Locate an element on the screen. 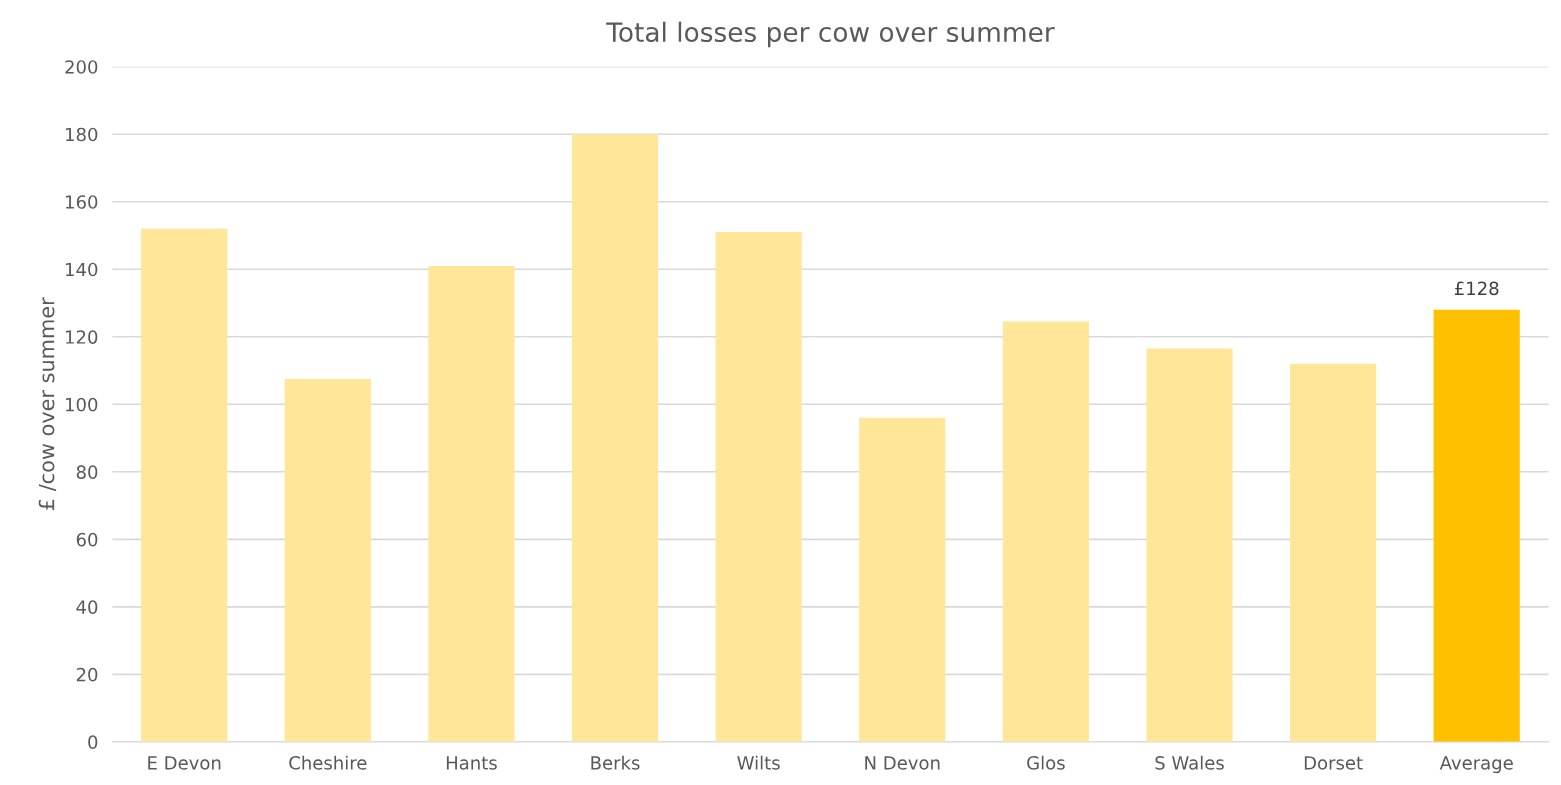  x-tick-label: N Devon is located at coordinates (902, 763).